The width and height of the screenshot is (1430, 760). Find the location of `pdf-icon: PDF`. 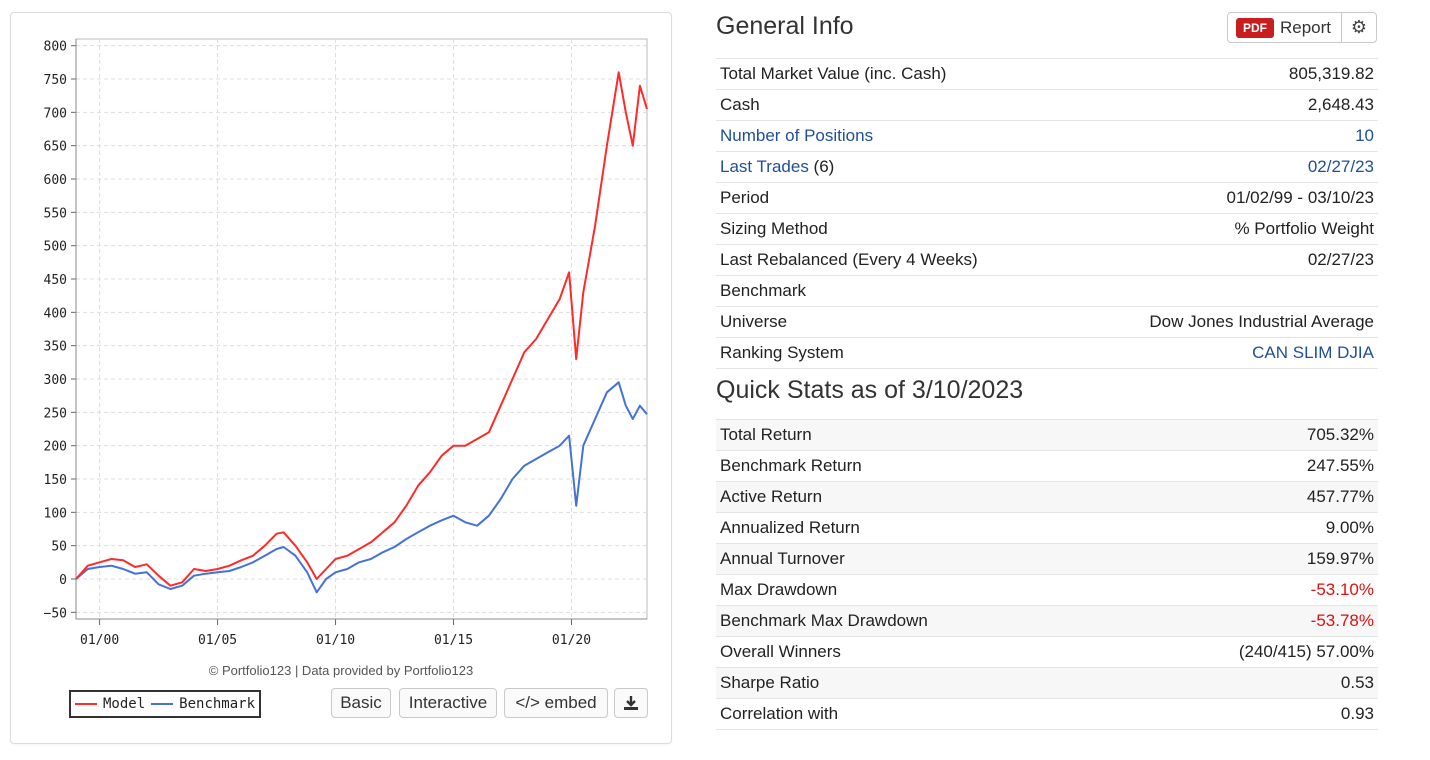

pdf-icon: PDF is located at coordinates (1255, 27).